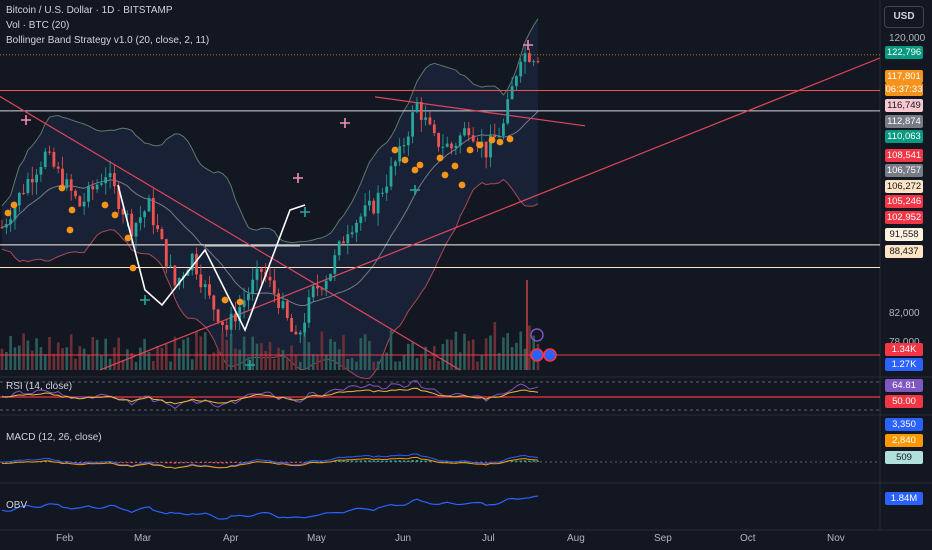 The width and height of the screenshot is (932, 550). What do you see at coordinates (904, 498) in the screenshot?
I see `obv-value-tag: 1.84M` at bounding box center [904, 498].